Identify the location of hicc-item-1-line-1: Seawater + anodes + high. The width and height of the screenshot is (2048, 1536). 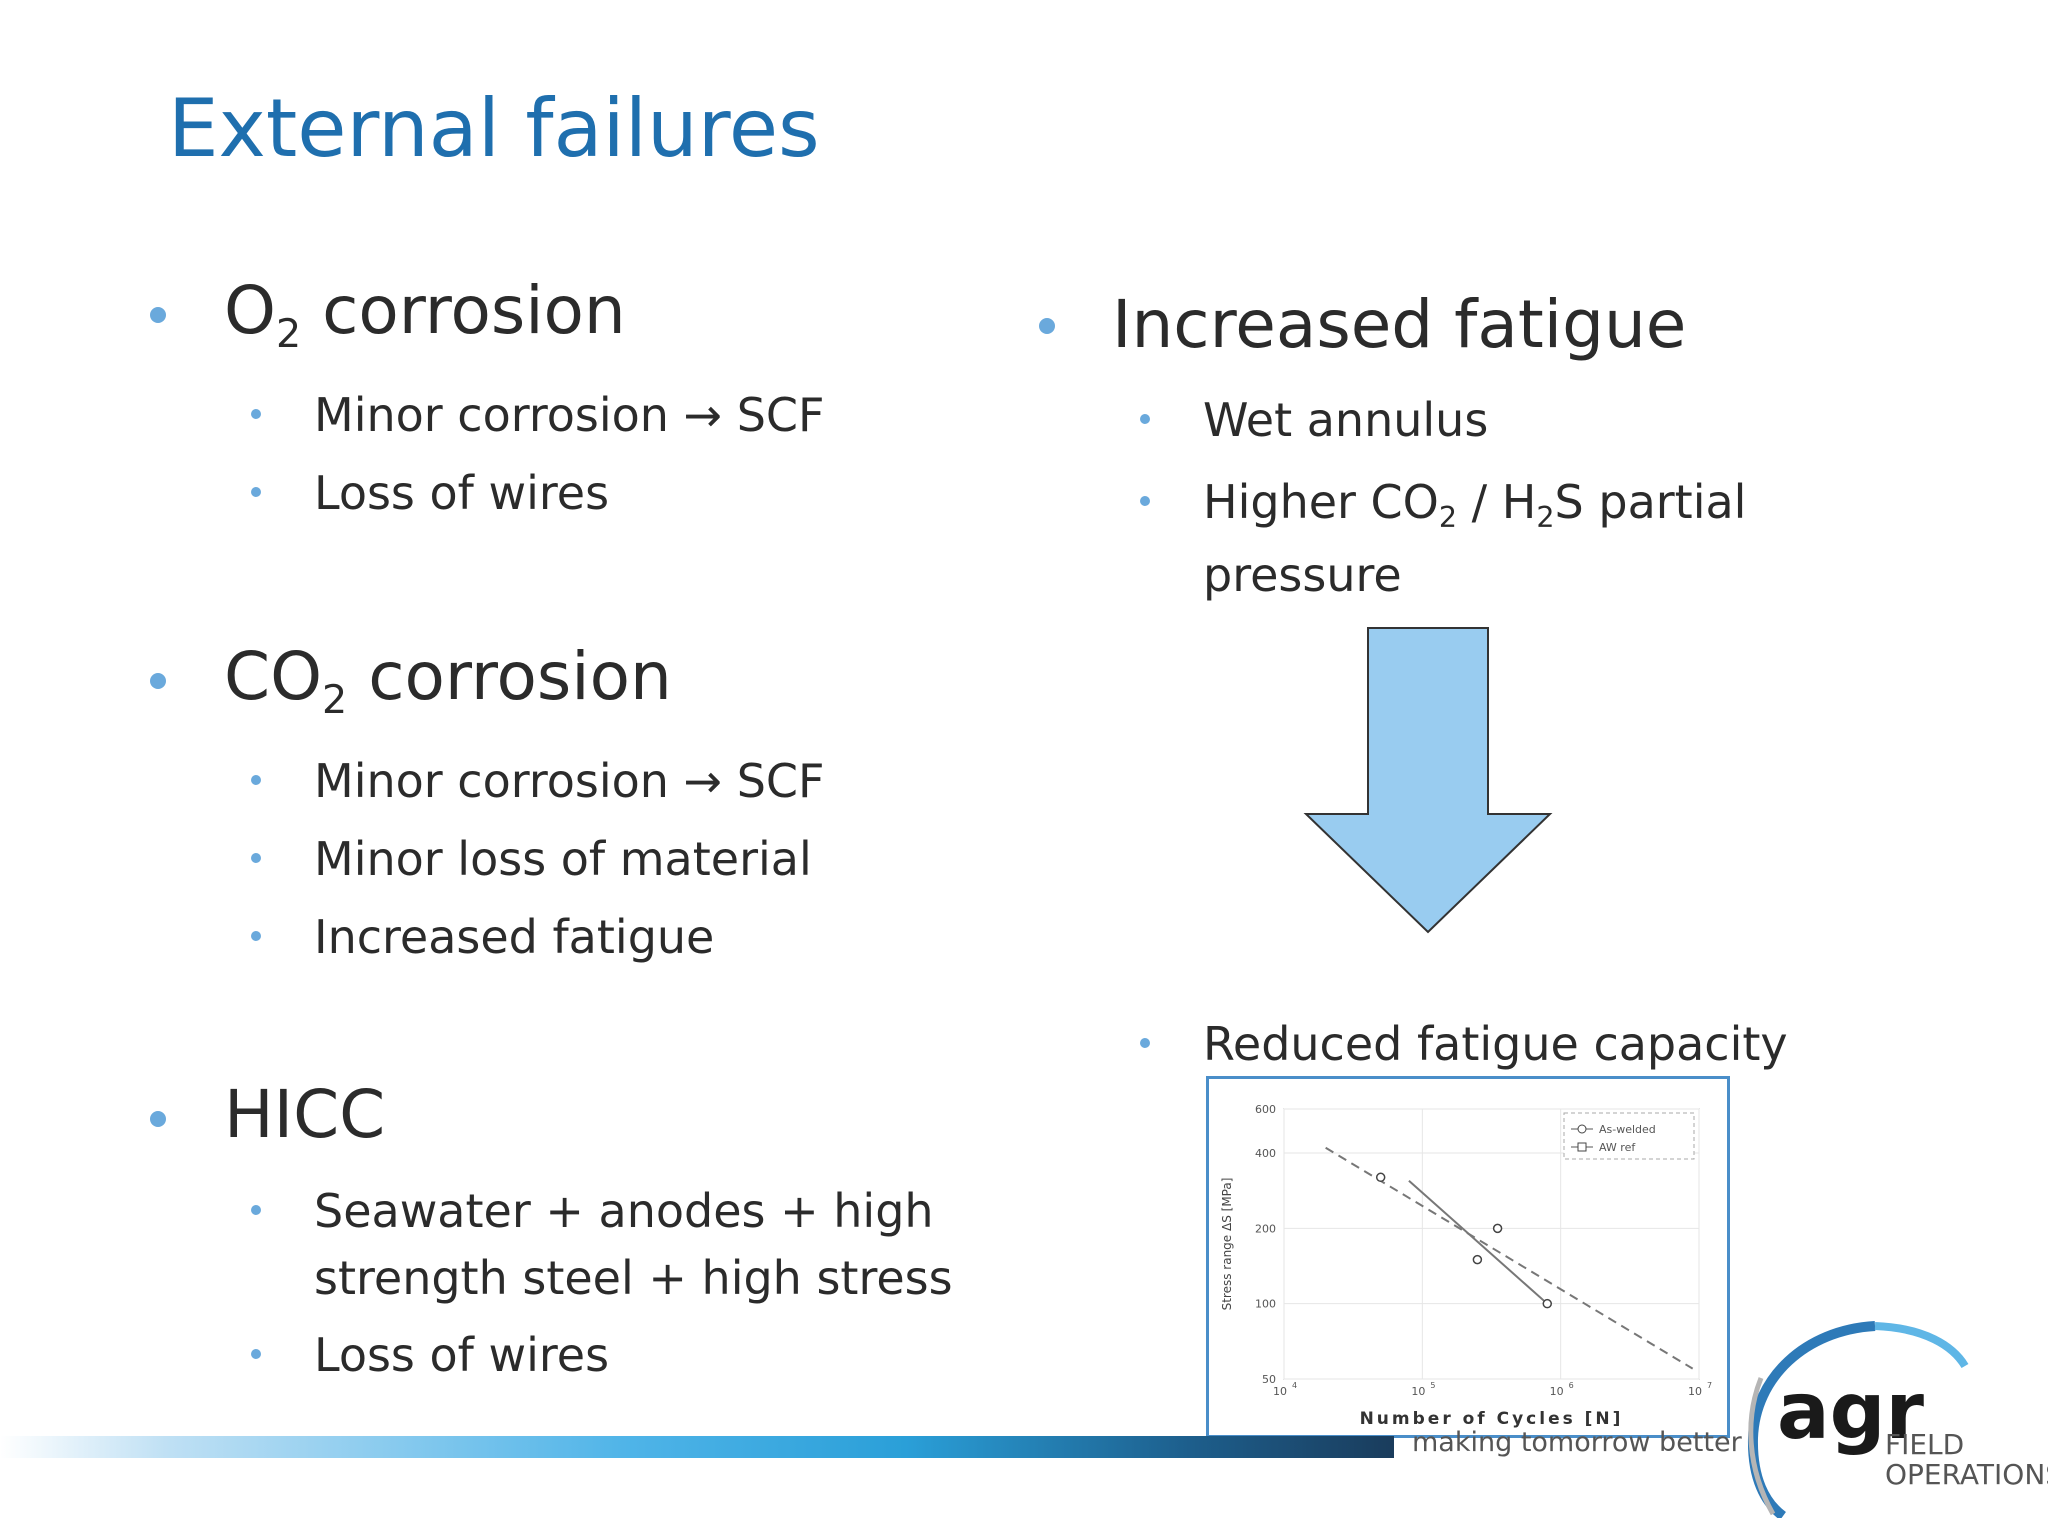
(624, 1211).